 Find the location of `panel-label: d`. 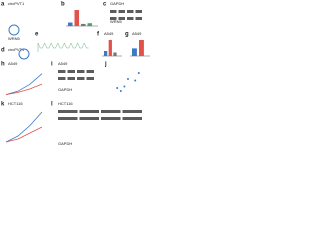

panel-label: d is located at coordinates (3, 51).